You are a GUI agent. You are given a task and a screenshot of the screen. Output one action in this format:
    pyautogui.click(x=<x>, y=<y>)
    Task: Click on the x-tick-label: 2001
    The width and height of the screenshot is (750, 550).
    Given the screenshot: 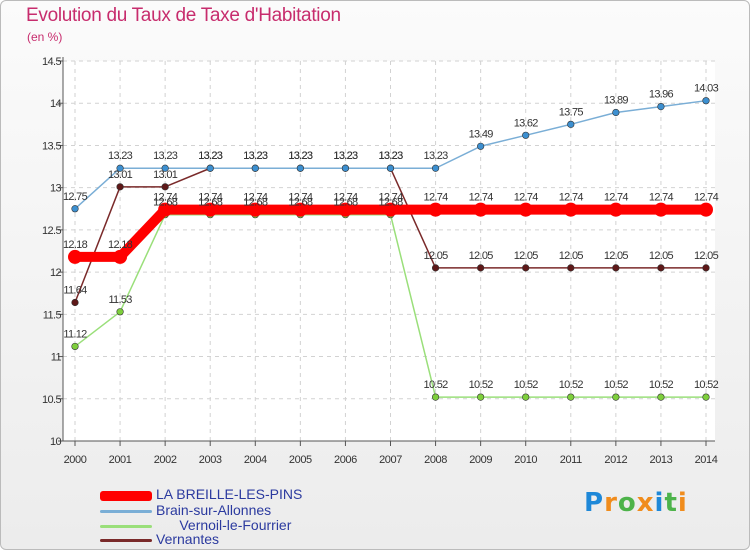 What is the action you would take?
    pyautogui.click(x=120, y=460)
    